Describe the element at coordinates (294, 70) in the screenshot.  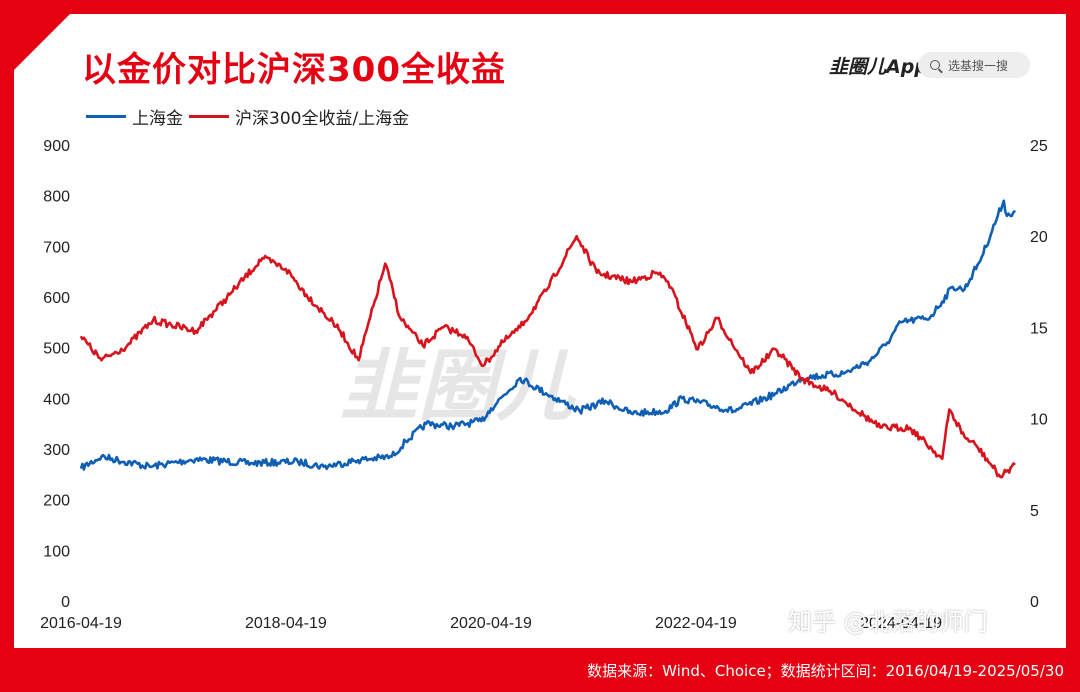
I see `chart-title: 以金价对比沪深300全收益` at that location.